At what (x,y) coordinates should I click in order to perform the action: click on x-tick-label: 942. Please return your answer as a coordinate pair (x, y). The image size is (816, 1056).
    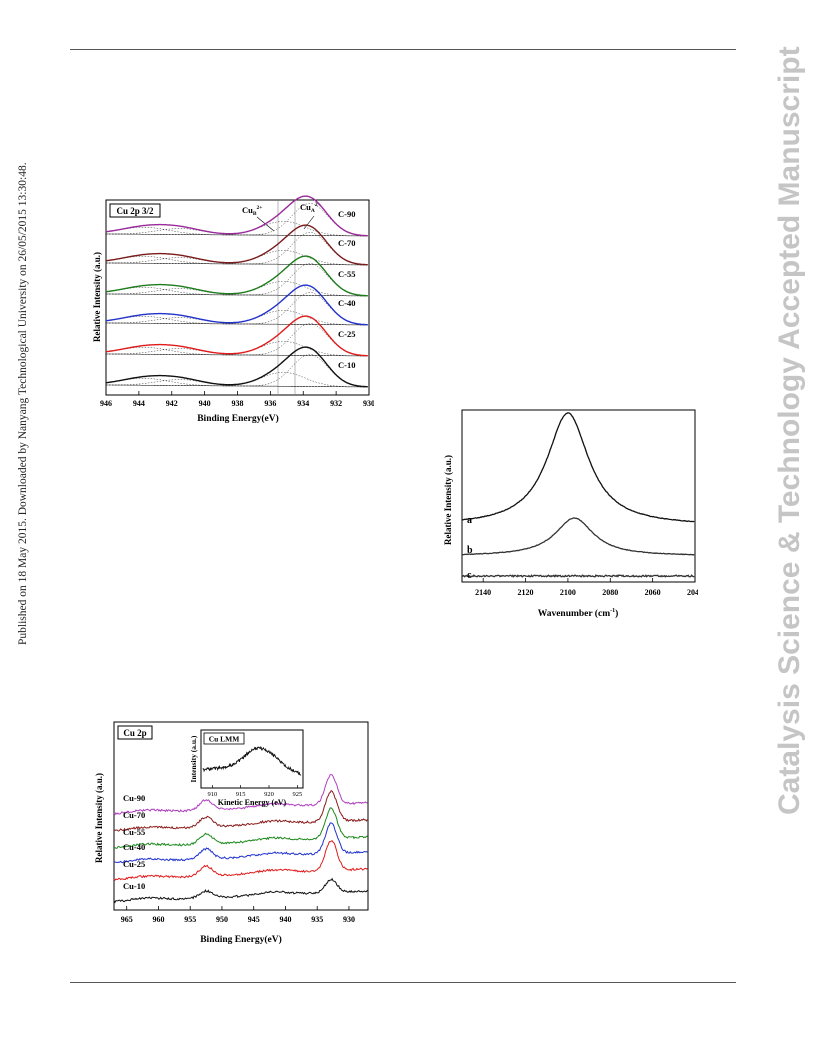
    Looking at the image, I should click on (172, 403).